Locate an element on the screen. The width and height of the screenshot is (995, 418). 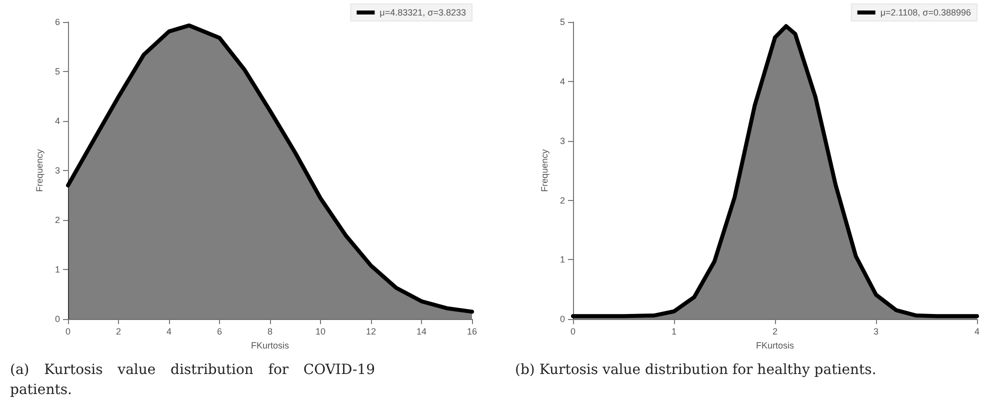
legend-label: μ=2.1108, σ=0.388996 is located at coordinates (926, 13).